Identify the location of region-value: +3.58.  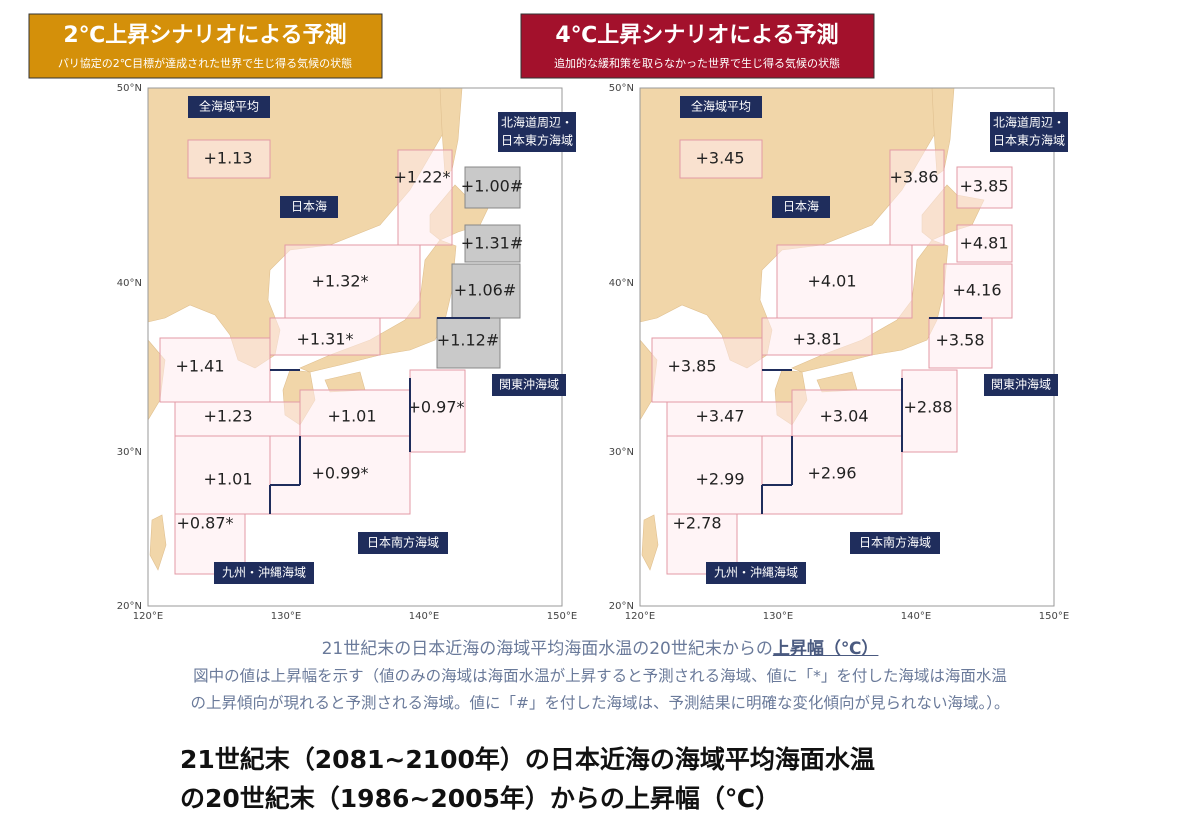
(959, 340).